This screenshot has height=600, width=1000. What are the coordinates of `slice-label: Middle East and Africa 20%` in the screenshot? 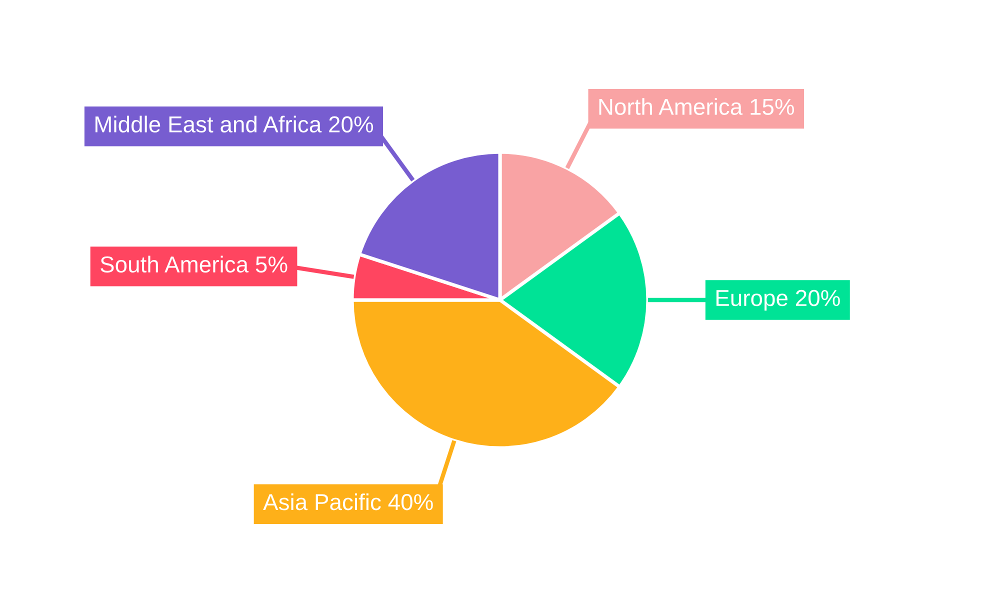 It's located at (235, 124).